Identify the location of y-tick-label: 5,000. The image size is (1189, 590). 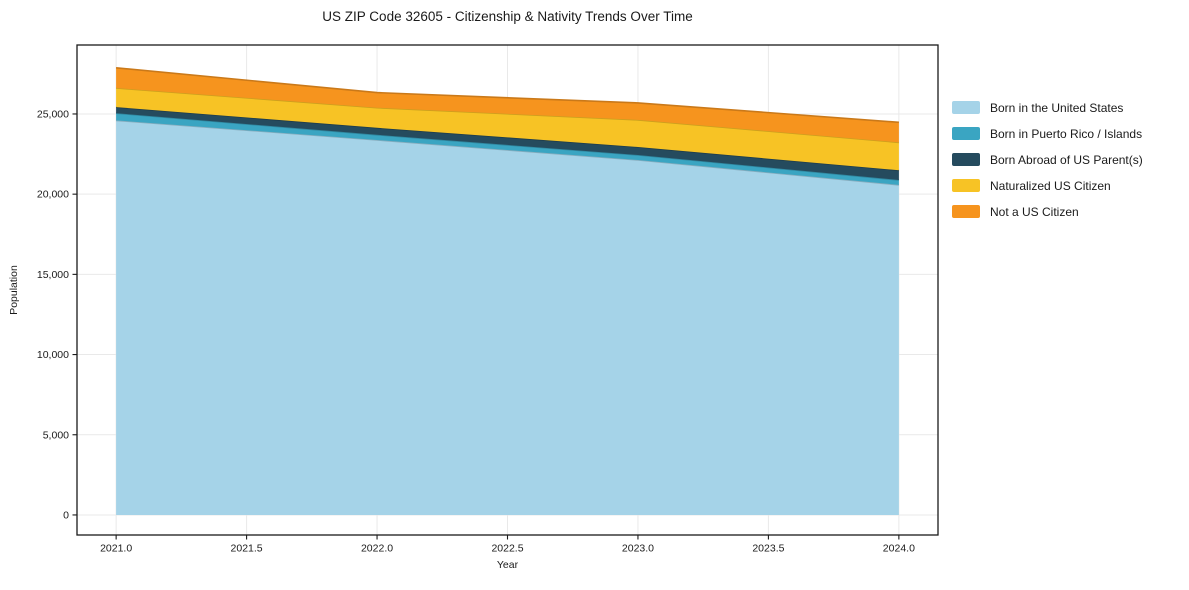
(56, 435).